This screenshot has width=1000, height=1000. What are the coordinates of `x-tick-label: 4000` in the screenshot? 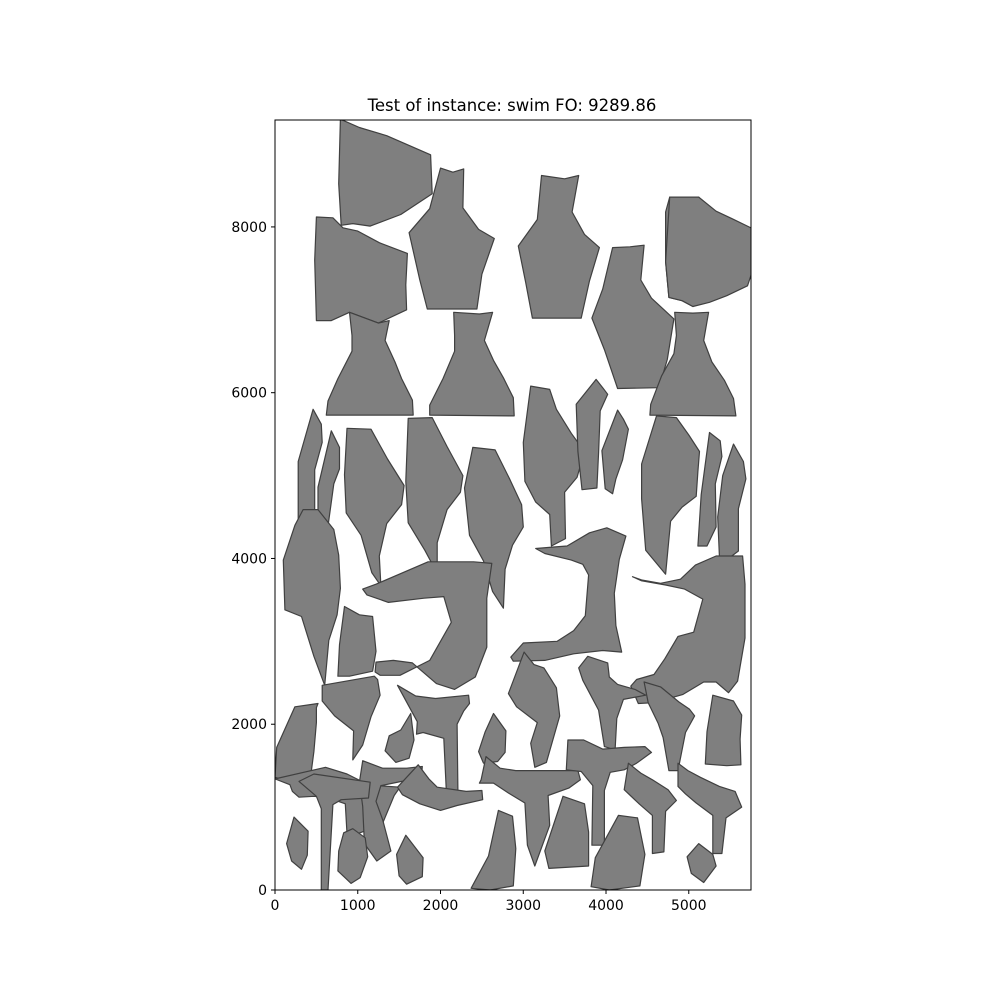 It's located at (606, 906).